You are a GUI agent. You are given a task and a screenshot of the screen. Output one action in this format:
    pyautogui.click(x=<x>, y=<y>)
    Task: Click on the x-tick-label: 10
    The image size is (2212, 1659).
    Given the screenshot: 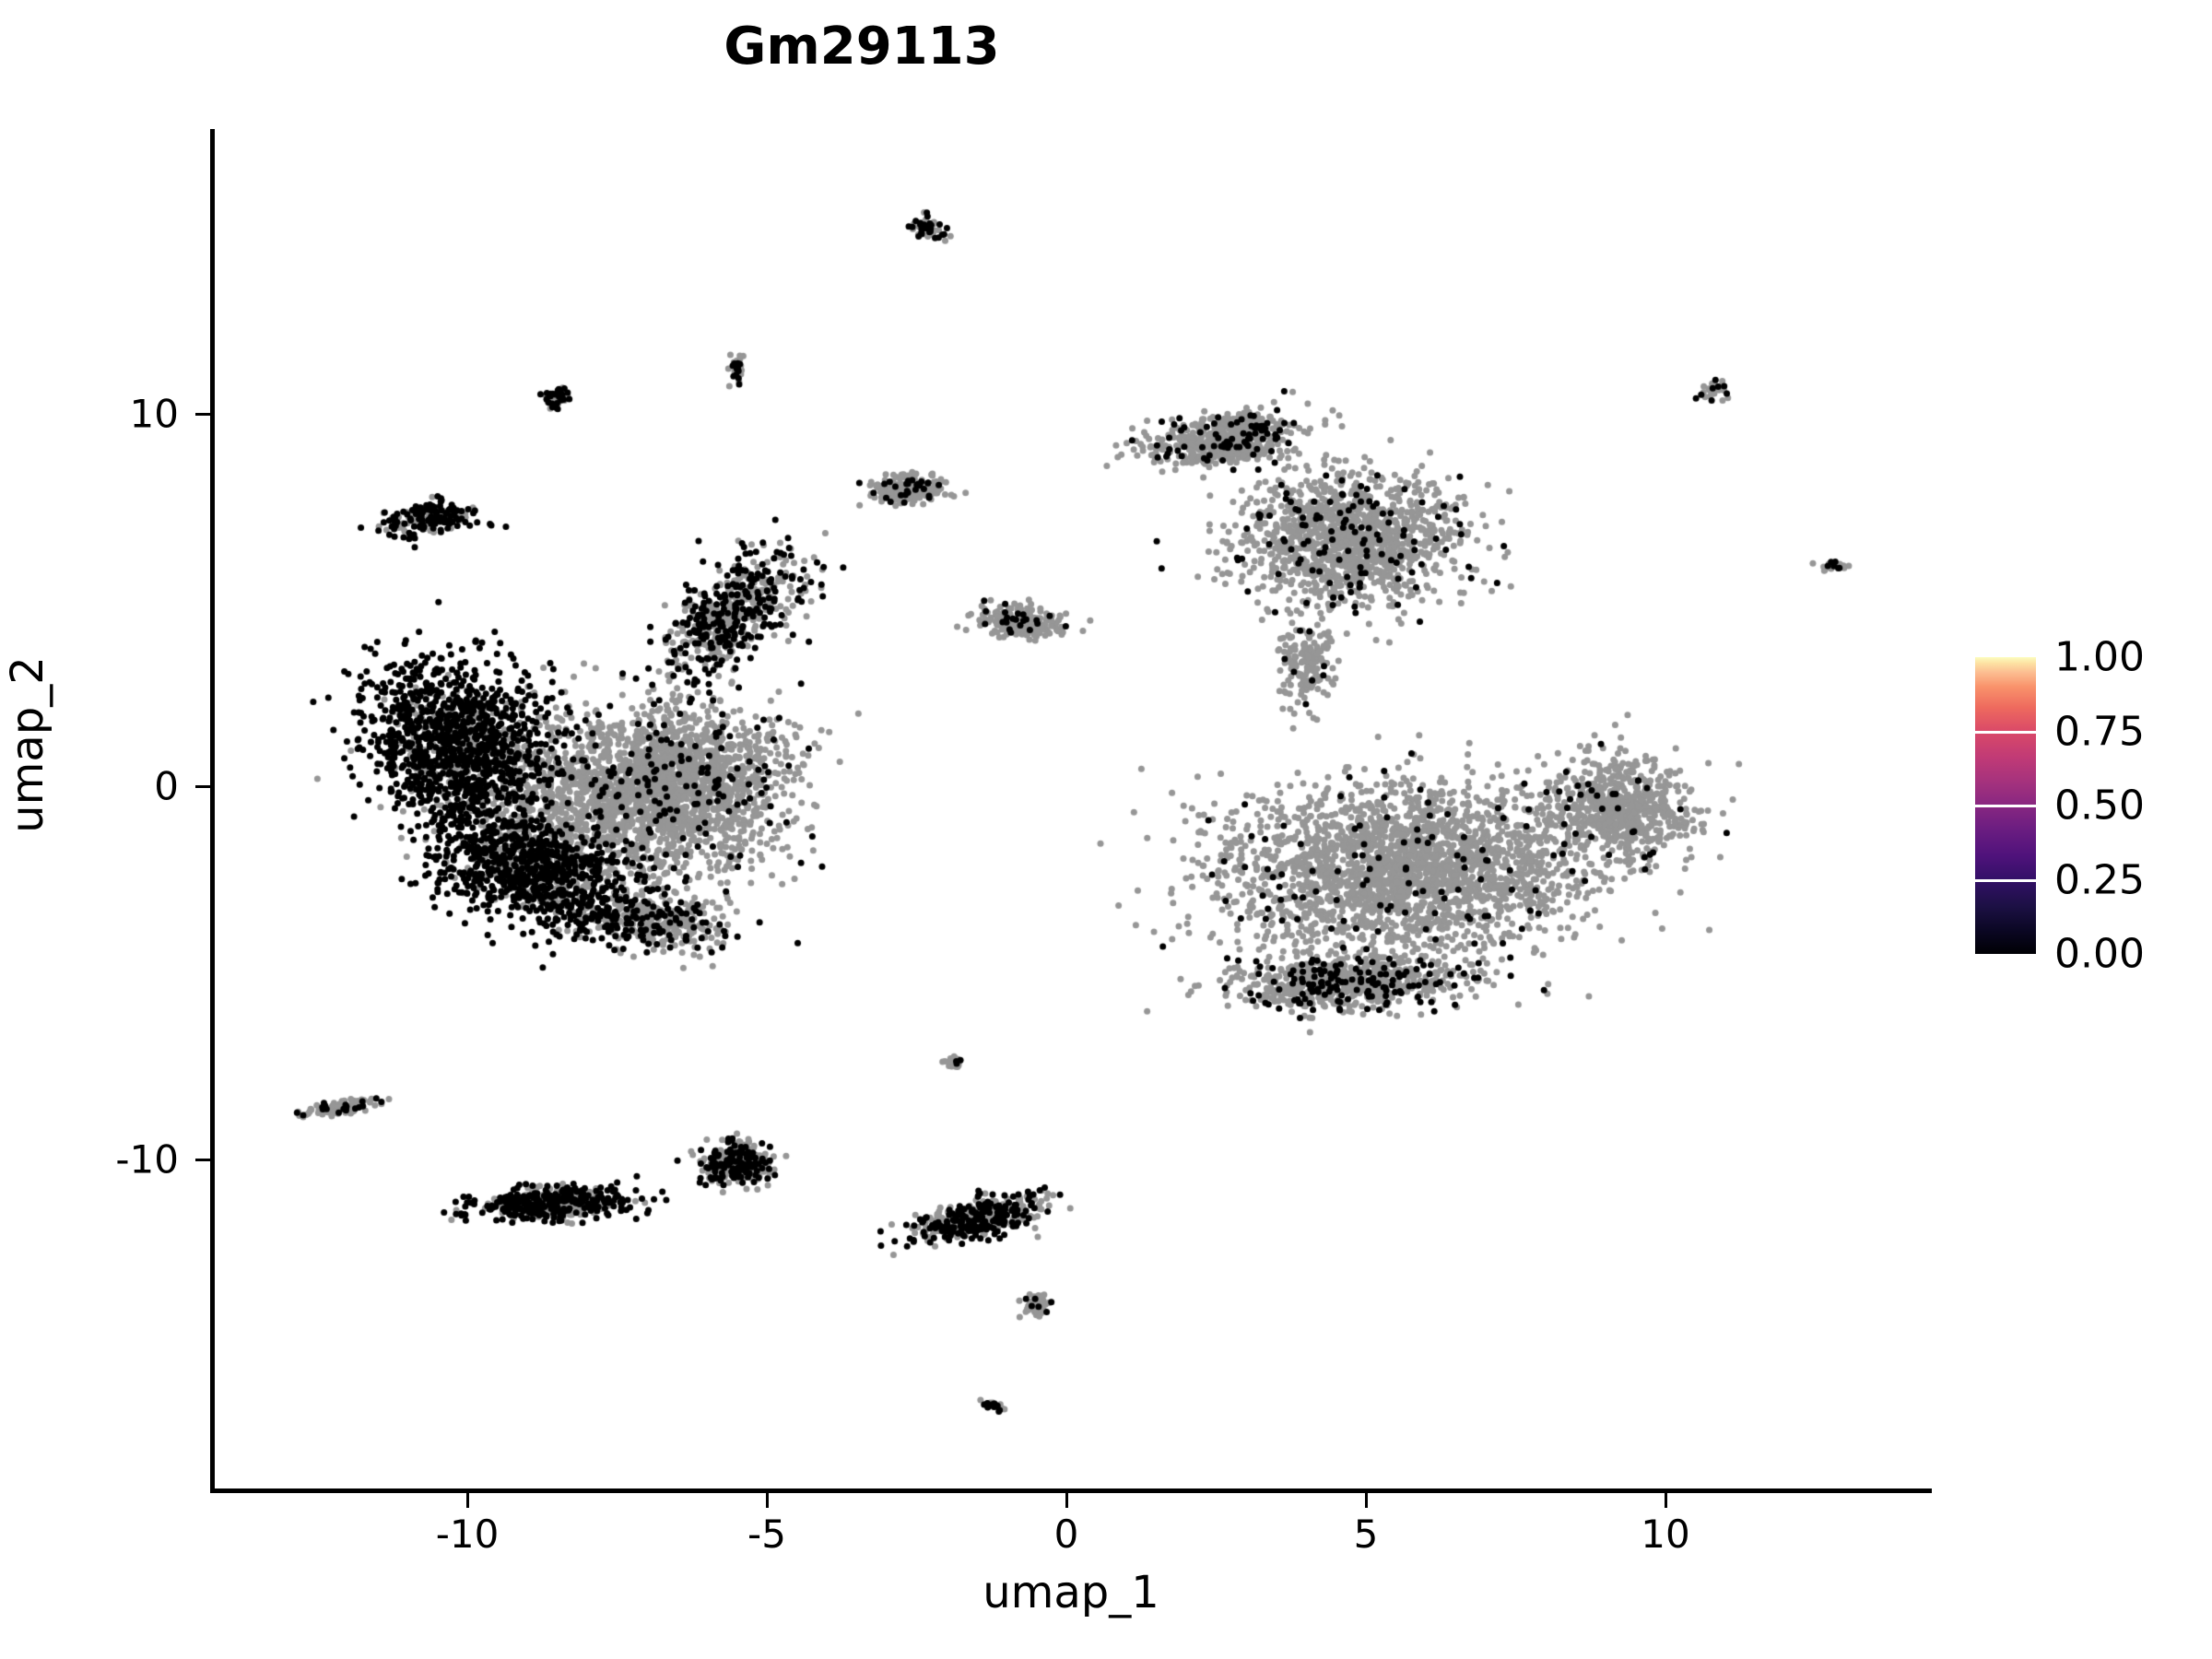 What is the action you would take?
    pyautogui.click(x=1665, y=1534)
    